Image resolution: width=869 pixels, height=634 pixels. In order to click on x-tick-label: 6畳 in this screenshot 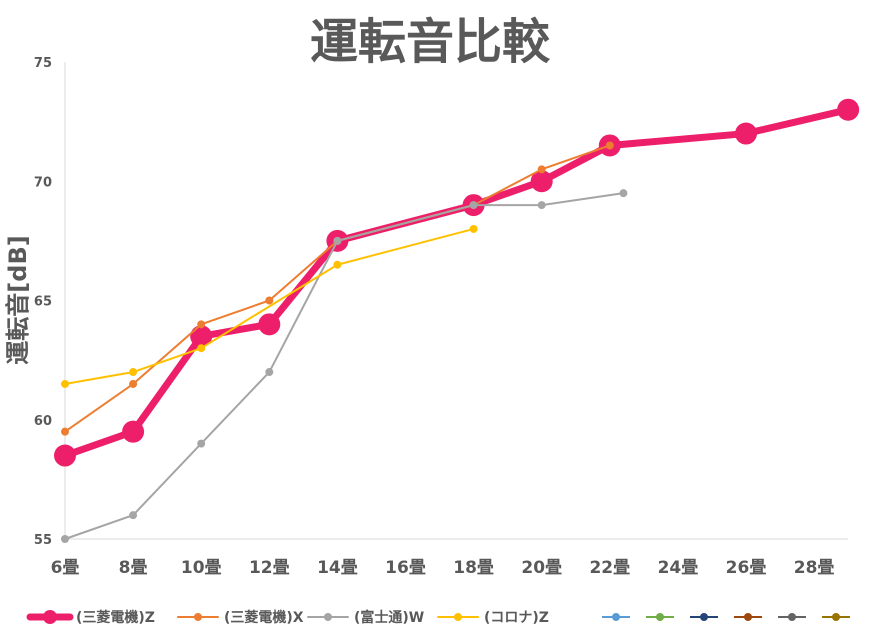, I will do `click(65, 568)`.